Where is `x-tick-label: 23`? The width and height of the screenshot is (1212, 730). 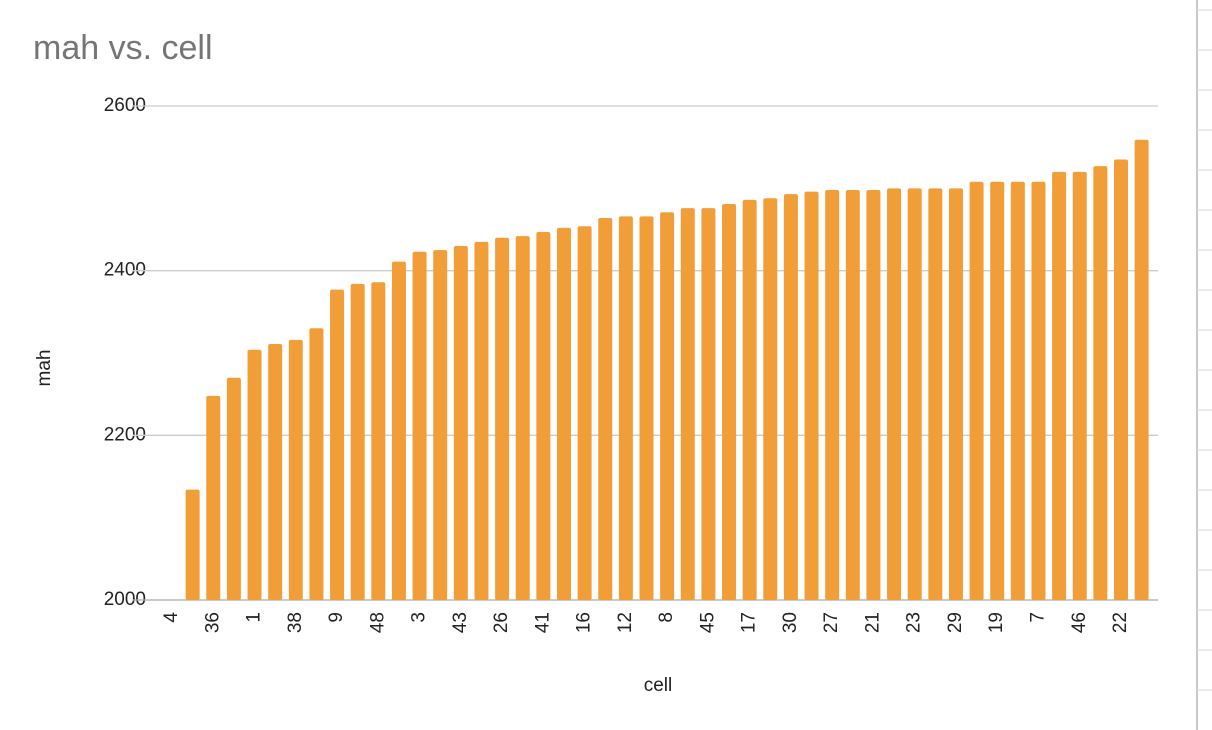 x-tick-label: 23 is located at coordinates (914, 622).